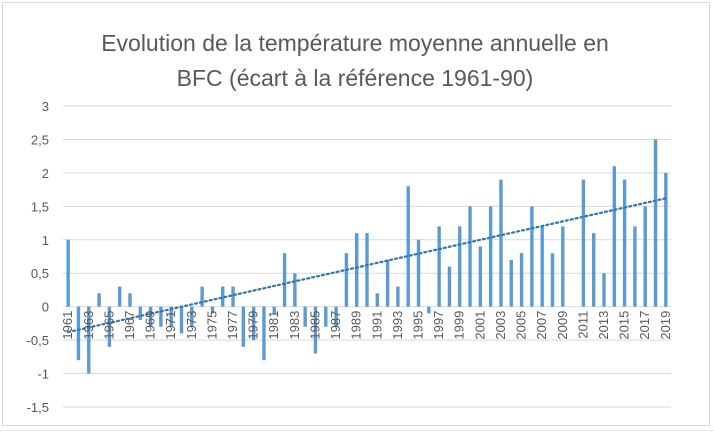 The width and height of the screenshot is (714, 444). Describe the element at coordinates (531, 256) in the screenshot. I see `bar-2006` at that location.